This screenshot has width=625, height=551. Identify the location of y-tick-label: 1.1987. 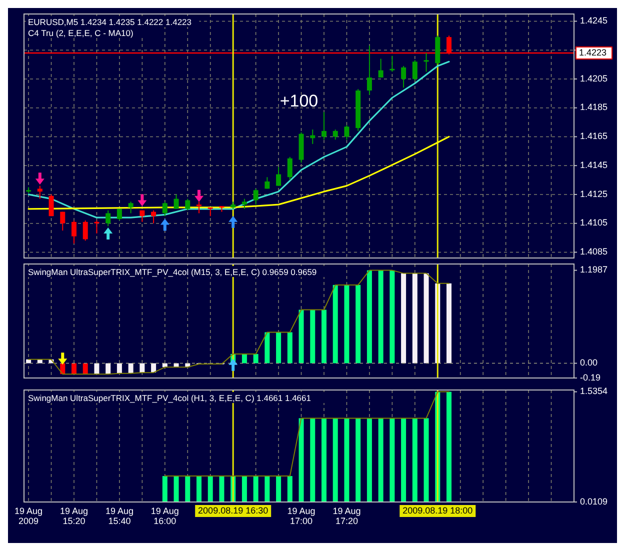
(594, 269).